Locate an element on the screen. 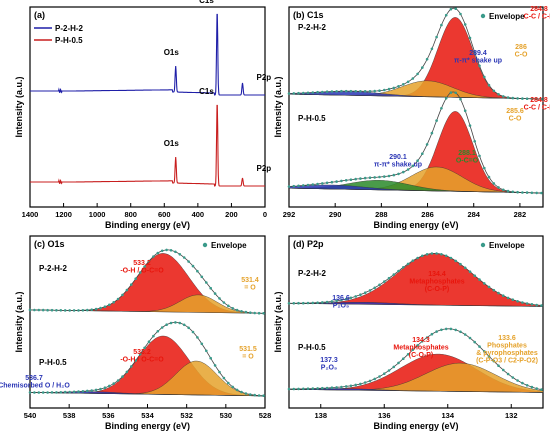  peak-annotation: 289.4π-π* shake up is located at coordinates (478, 57).